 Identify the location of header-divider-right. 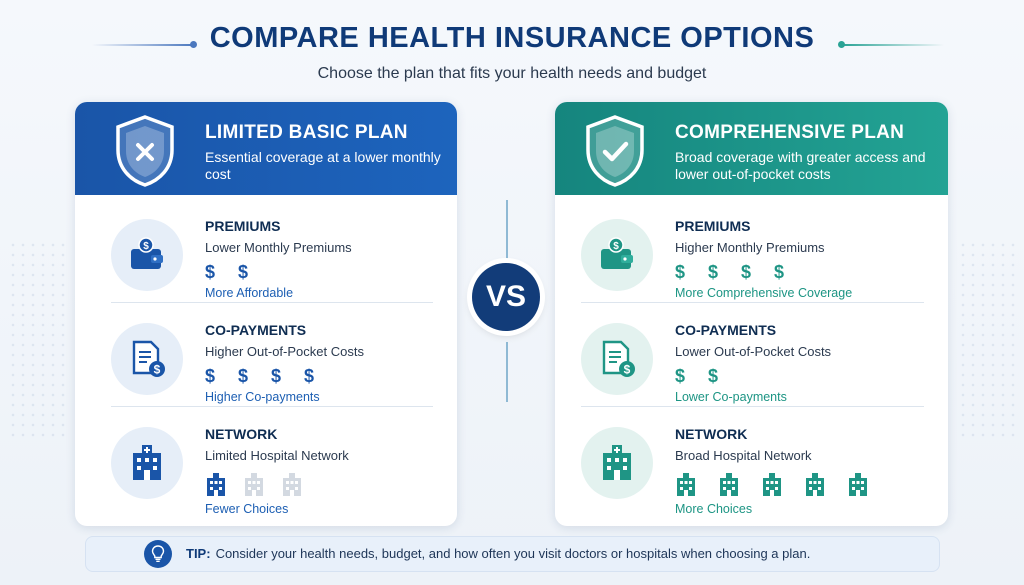
(893, 45).